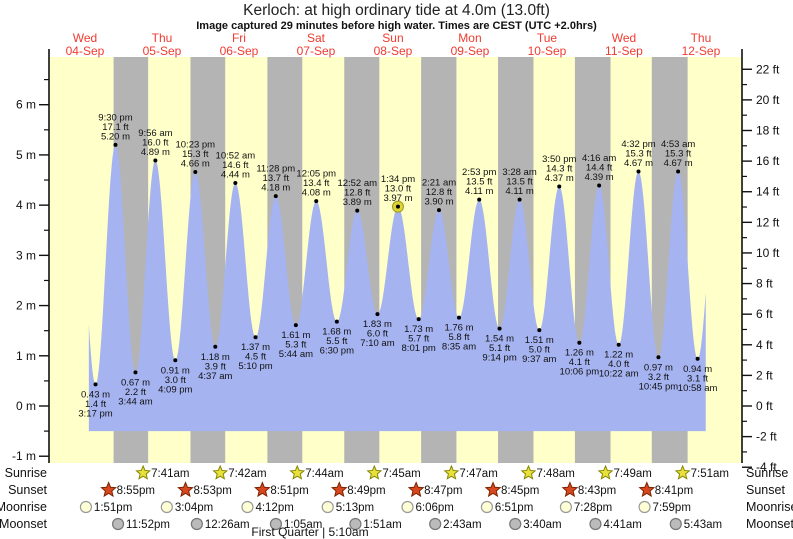  What do you see at coordinates (768, 192) in the screenshot?
I see `right-axis-label-ft: 14 ft` at bounding box center [768, 192].